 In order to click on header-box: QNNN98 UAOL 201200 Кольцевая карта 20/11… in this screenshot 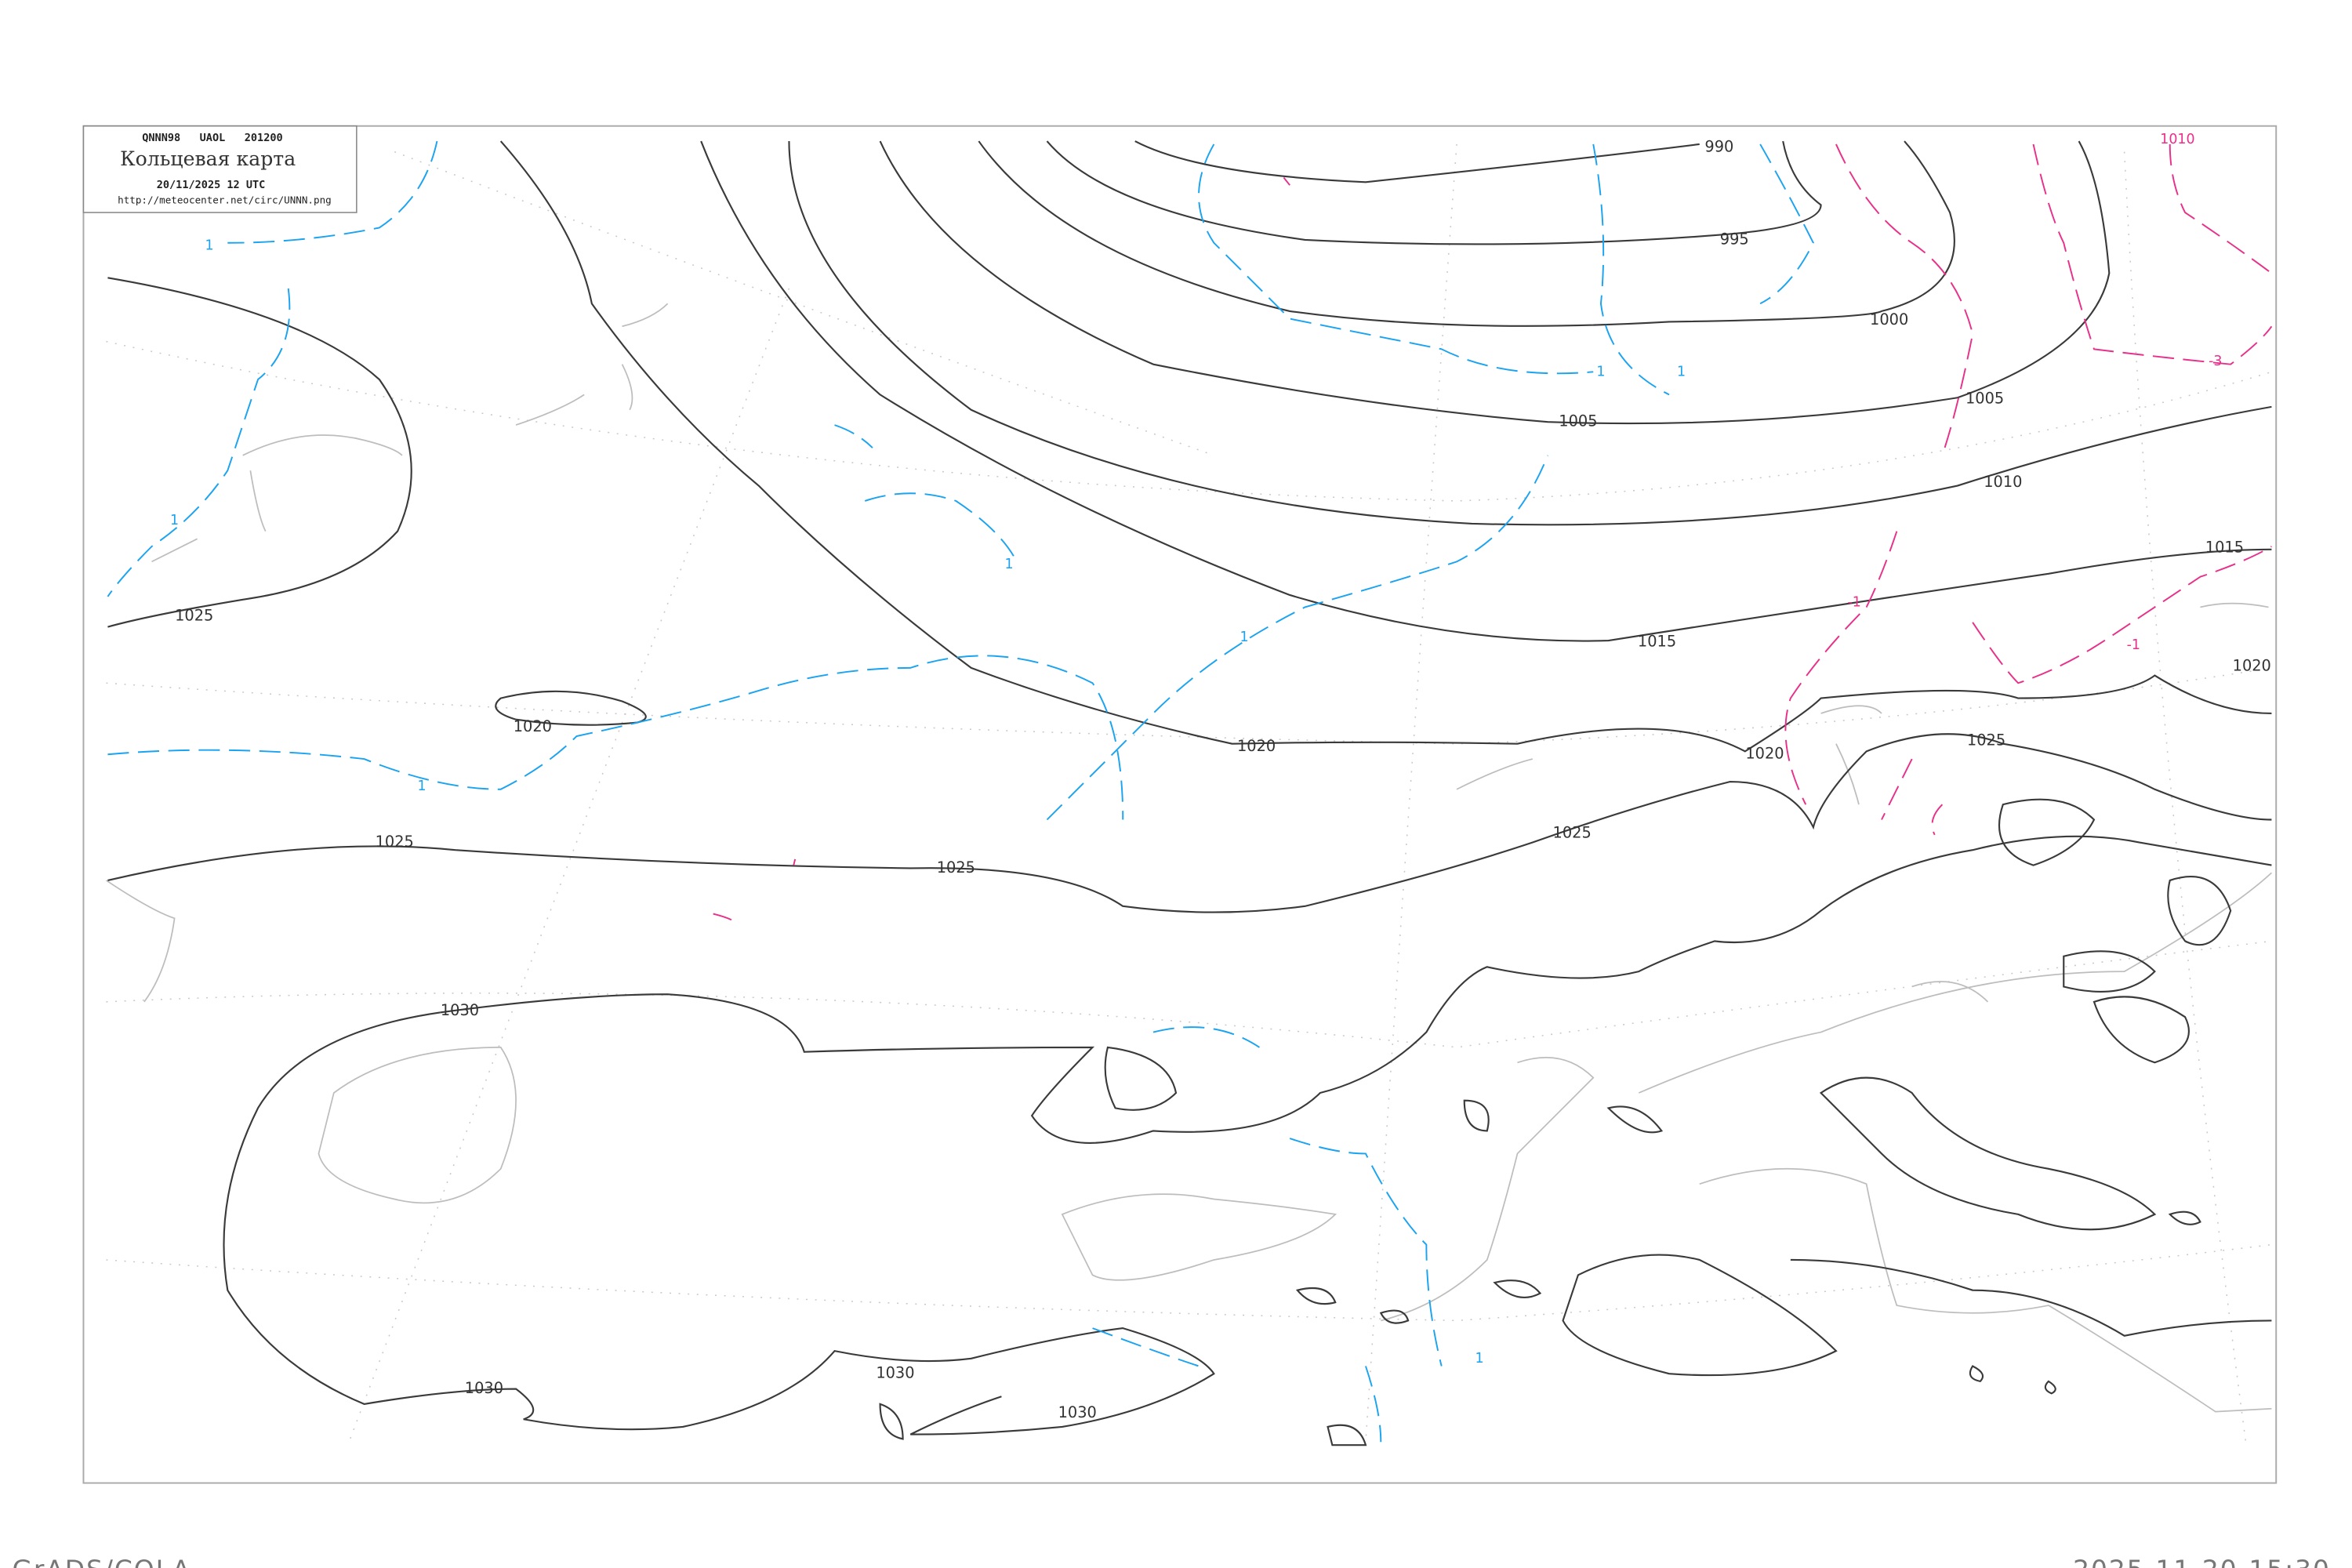, I will do `click(220, 169)`.